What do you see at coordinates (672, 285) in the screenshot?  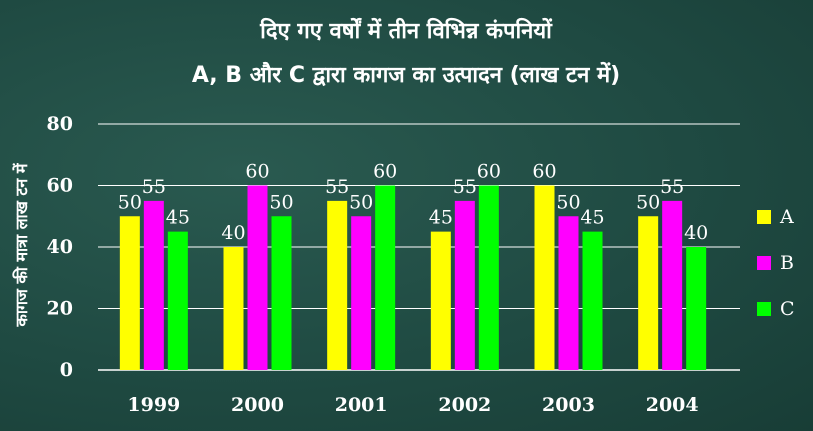 I see `bar-B-2004` at bounding box center [672, 285].